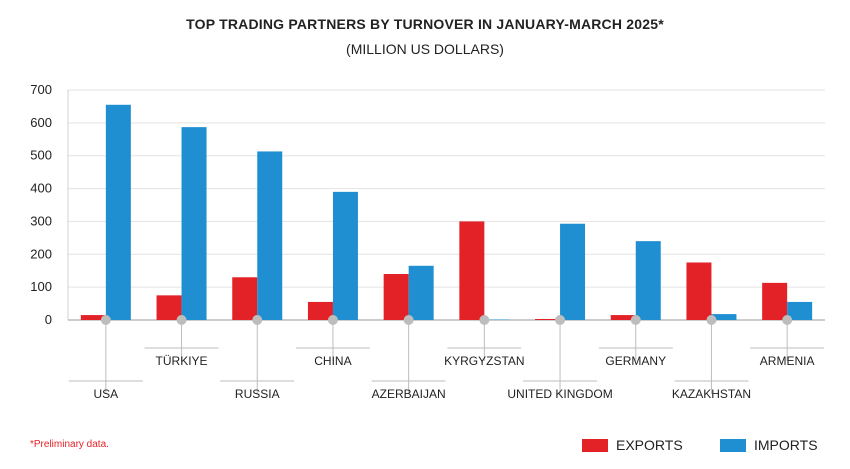  Describe the element at coordinates (548, 319) in the screenshot. I see `bar-exports-united-kingdom` at that location.